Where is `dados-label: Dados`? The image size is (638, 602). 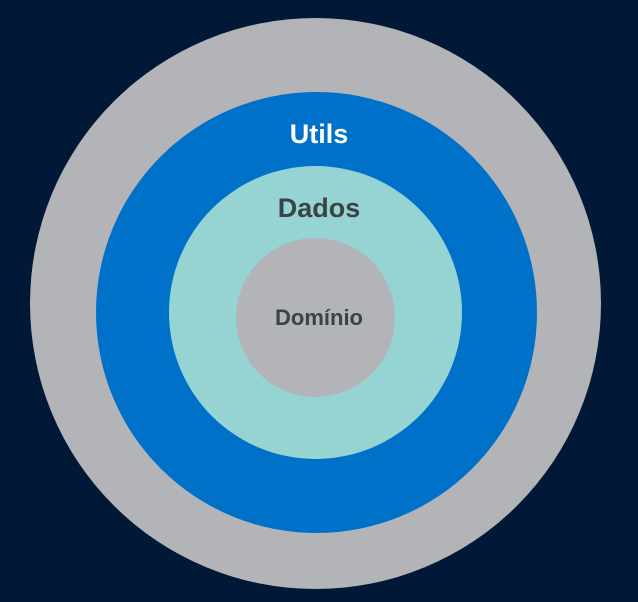 dados-label: Dados is located at coordinates (319, 208).